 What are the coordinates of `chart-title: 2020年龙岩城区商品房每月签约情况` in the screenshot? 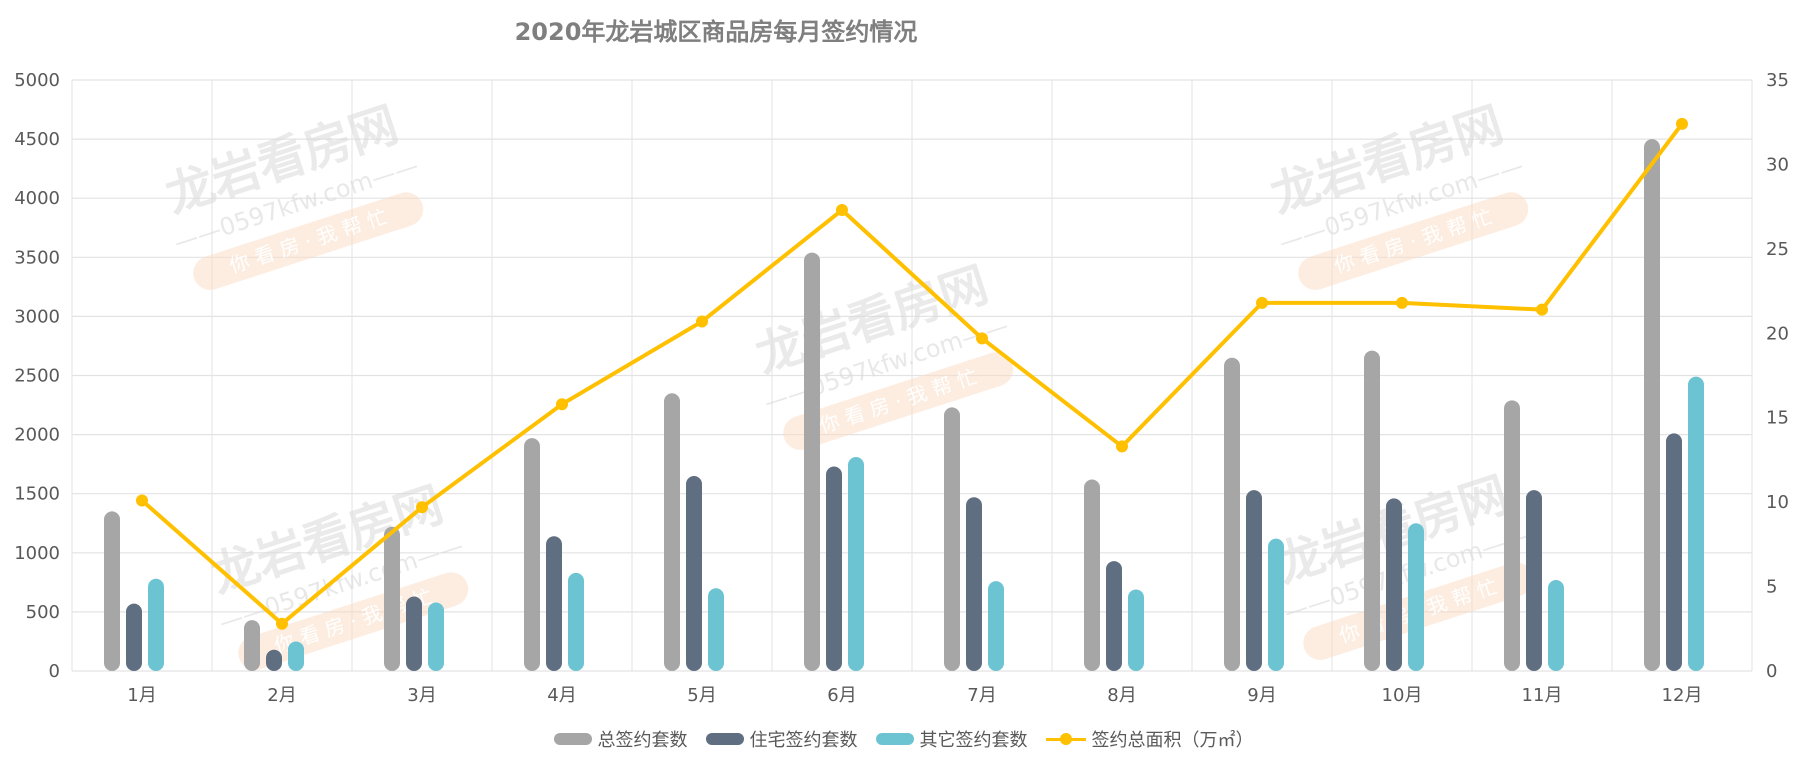 It's located at (716, 32).